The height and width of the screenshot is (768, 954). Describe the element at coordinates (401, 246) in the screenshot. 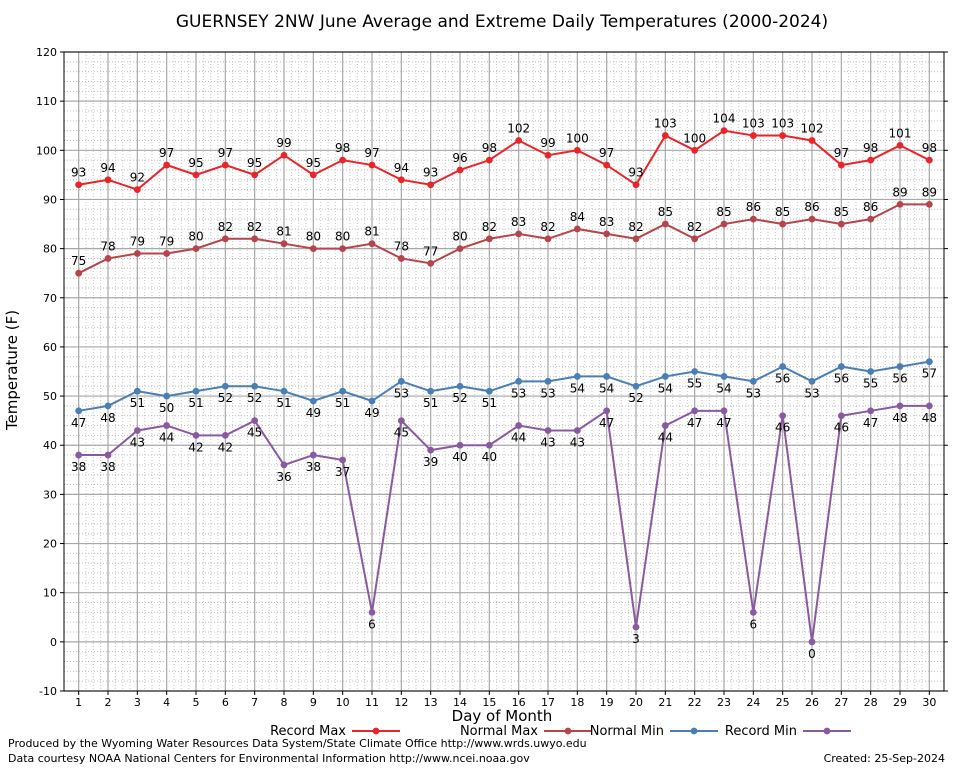

I see `data-label-normal-max: 78` at that location.